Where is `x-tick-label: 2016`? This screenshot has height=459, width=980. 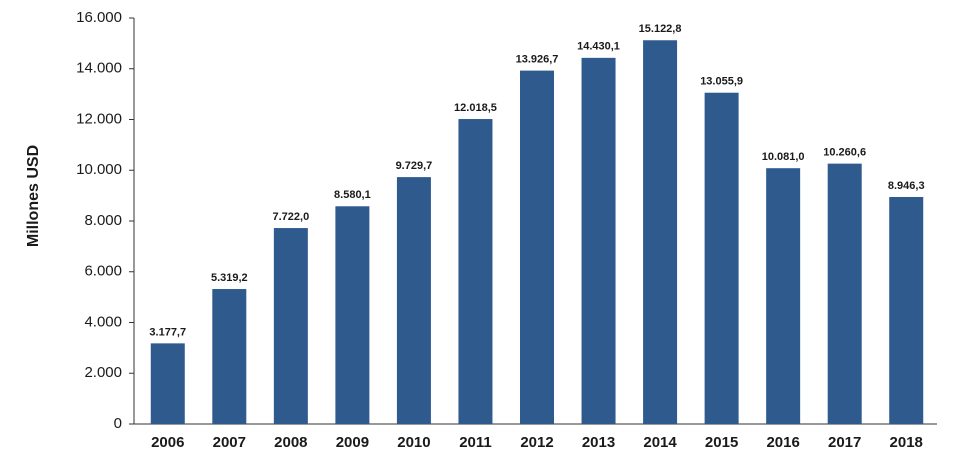
x-tick-label: 2016 is located at coordinates (782, 442).